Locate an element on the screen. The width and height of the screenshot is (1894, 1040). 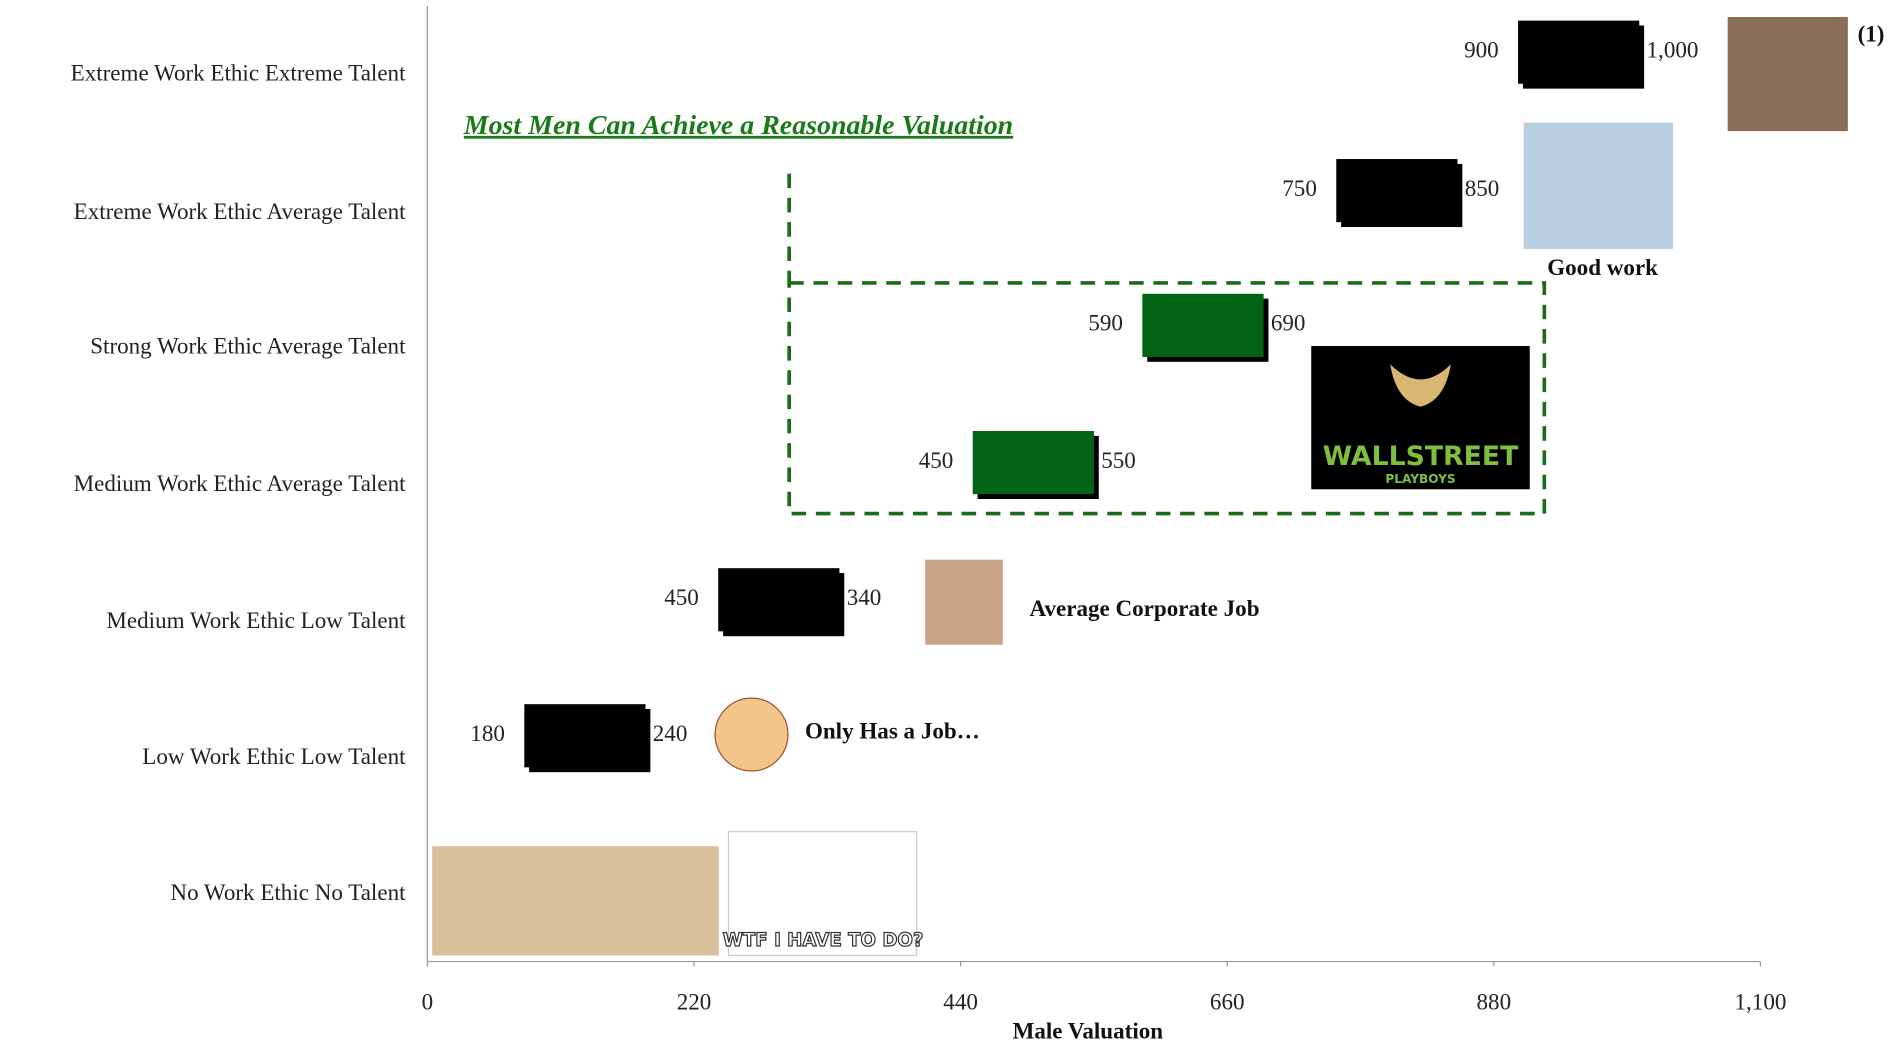
highlight-box is located at coordinates (1167, 344).